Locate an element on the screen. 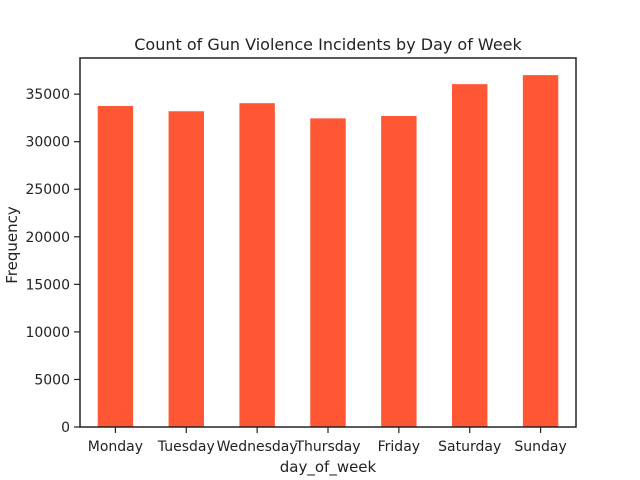 The image size is (640, 480). x-tick-label-wednesday: Wednesday is located at coordinates (257, 447).